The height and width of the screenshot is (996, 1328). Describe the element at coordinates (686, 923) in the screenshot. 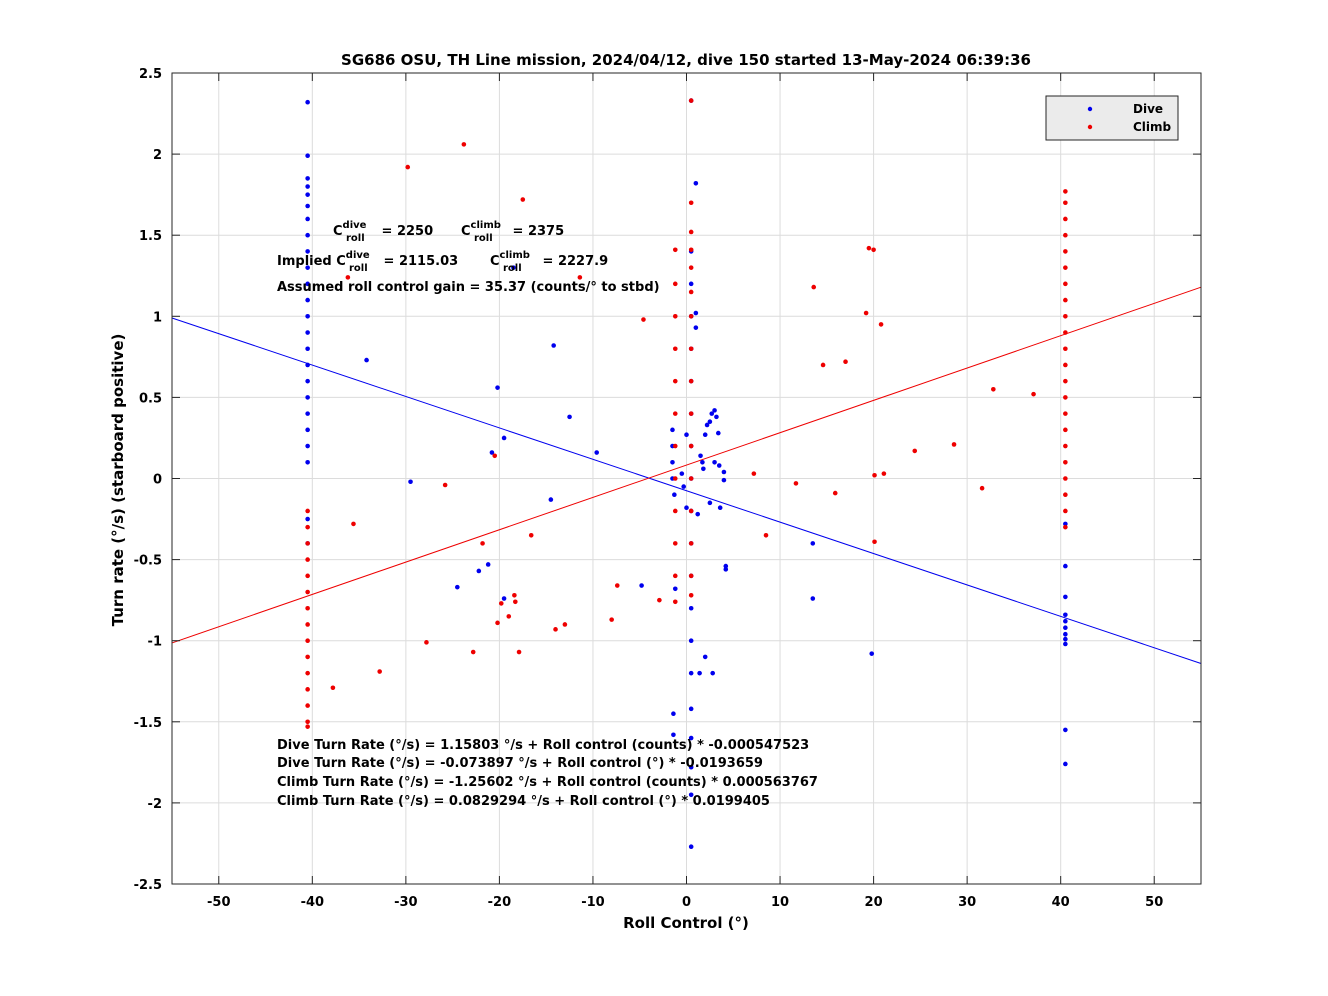

I see `x-axis-label: Roll Control (°)` at that location.